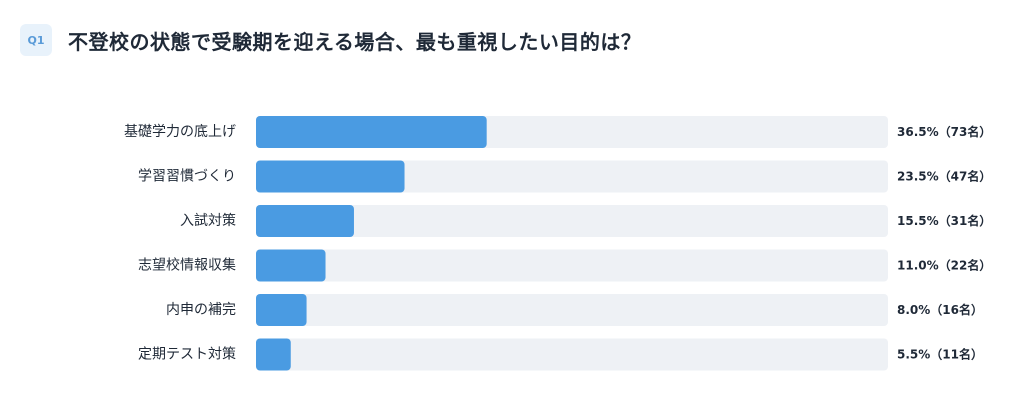  Describe the element at coordinates (355, 41) in the screenshot. I see `question-title: 不登校の状態で受験期を迎える場合、最も重視したい目的は？` at that location.